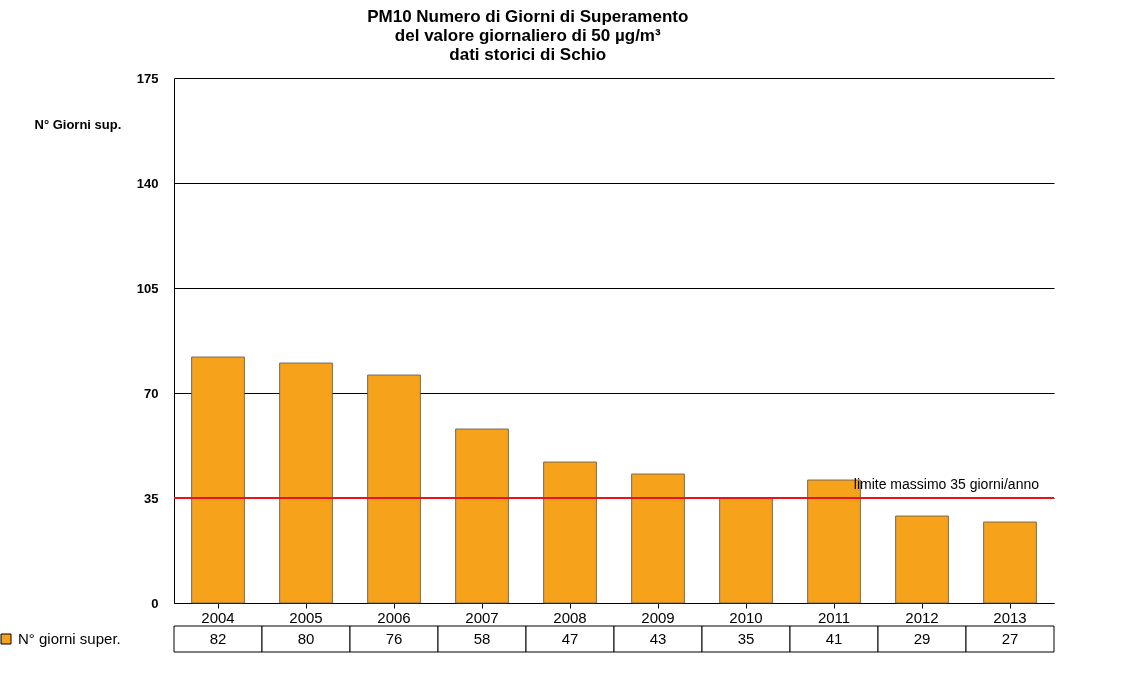  What do you see at coordinates (151, 498) in the screenshot?
I see `y-tick-label: 35` at bounding box center [151, 498].